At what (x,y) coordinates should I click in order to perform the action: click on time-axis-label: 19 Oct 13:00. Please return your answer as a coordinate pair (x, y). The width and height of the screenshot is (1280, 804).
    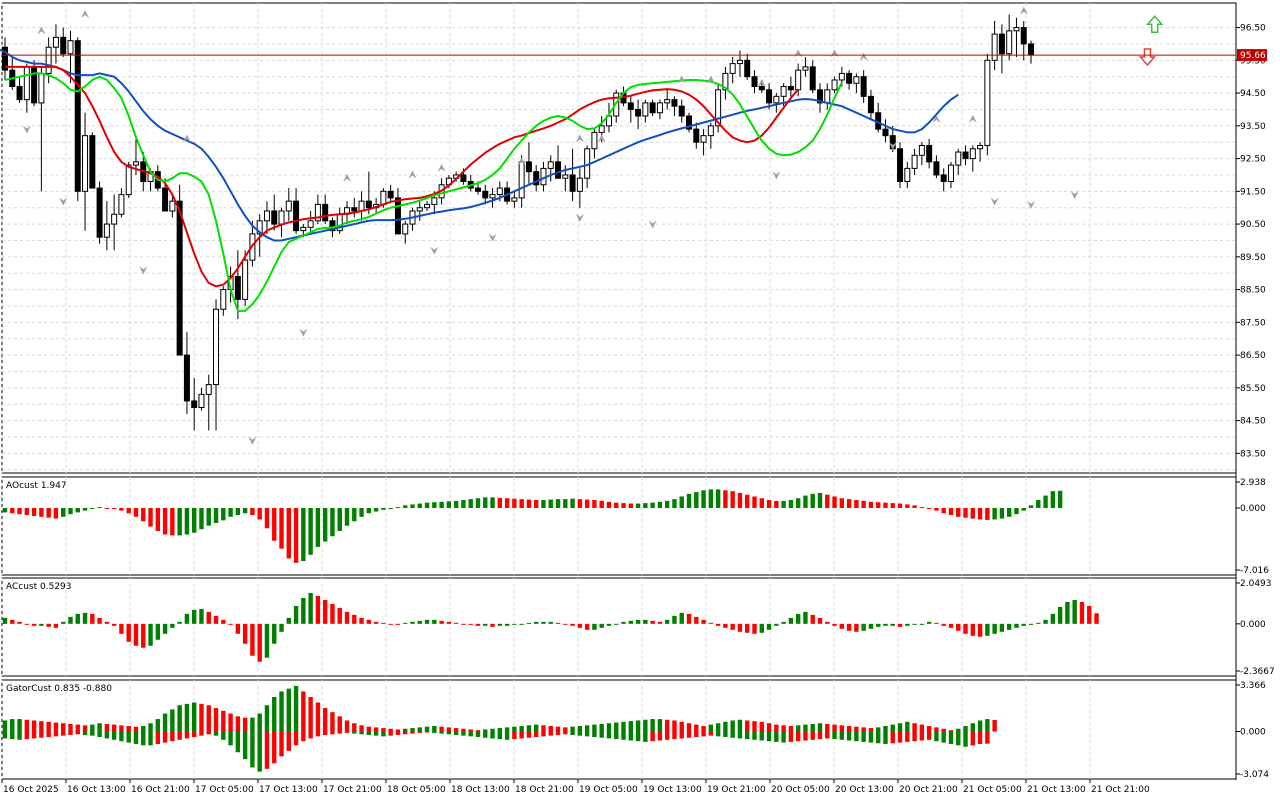
    Looking at the image, I should click on (672, 790).